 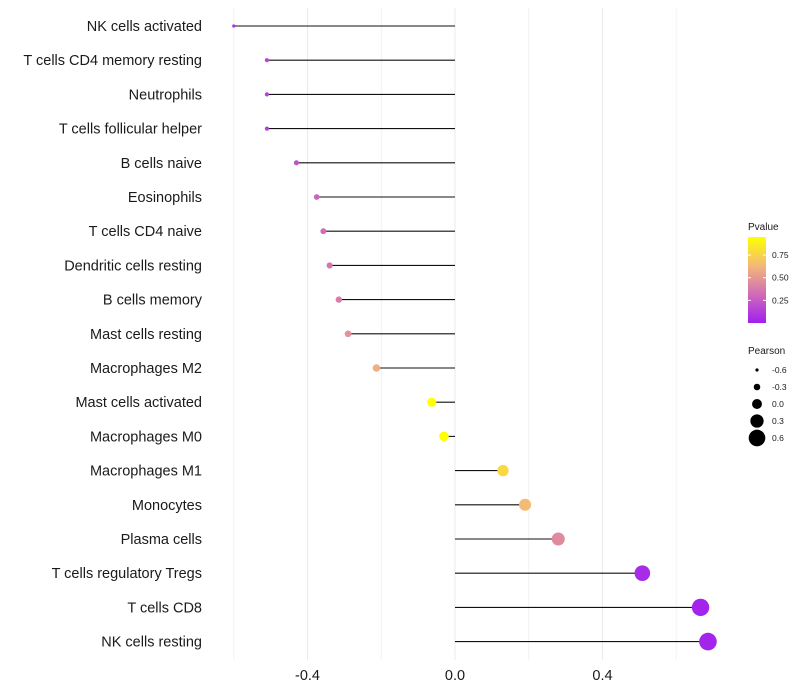 What do you see at coordinates (165, 198) in the screenshot?
I see `y-tick-label: Eosinophils` at bounding box center [165, 198].